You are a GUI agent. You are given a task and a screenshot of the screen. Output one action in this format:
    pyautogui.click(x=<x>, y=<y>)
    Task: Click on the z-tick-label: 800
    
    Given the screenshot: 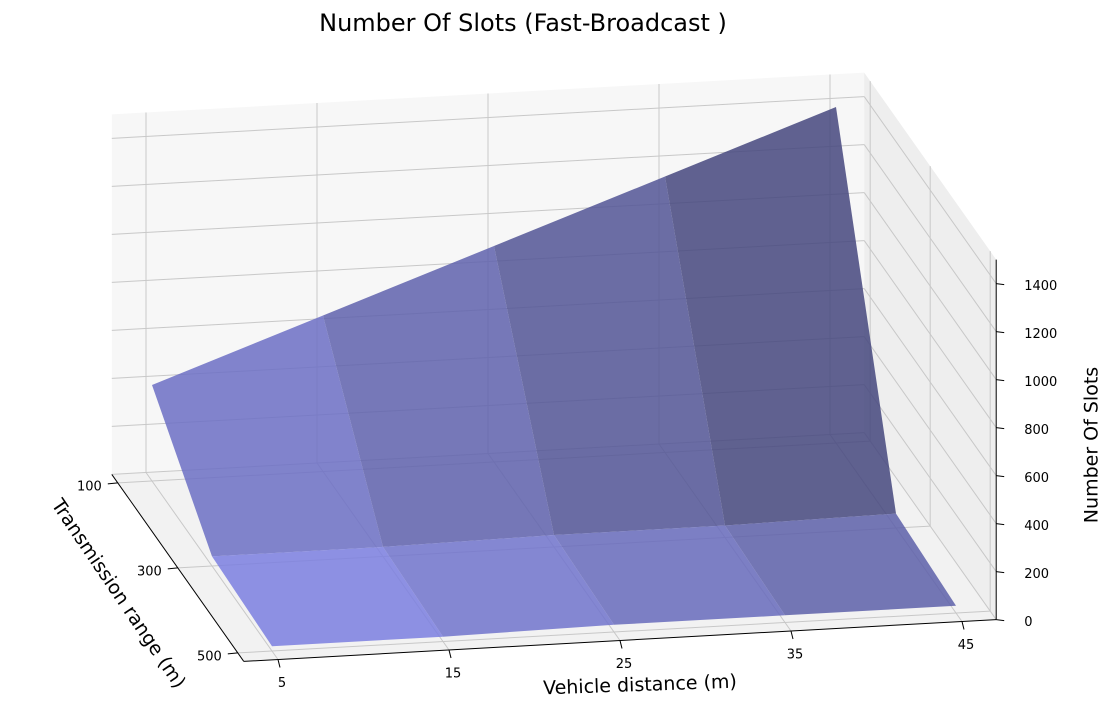 What is the action you would take?
    pyautogui.click(x=1036, y=430)
    